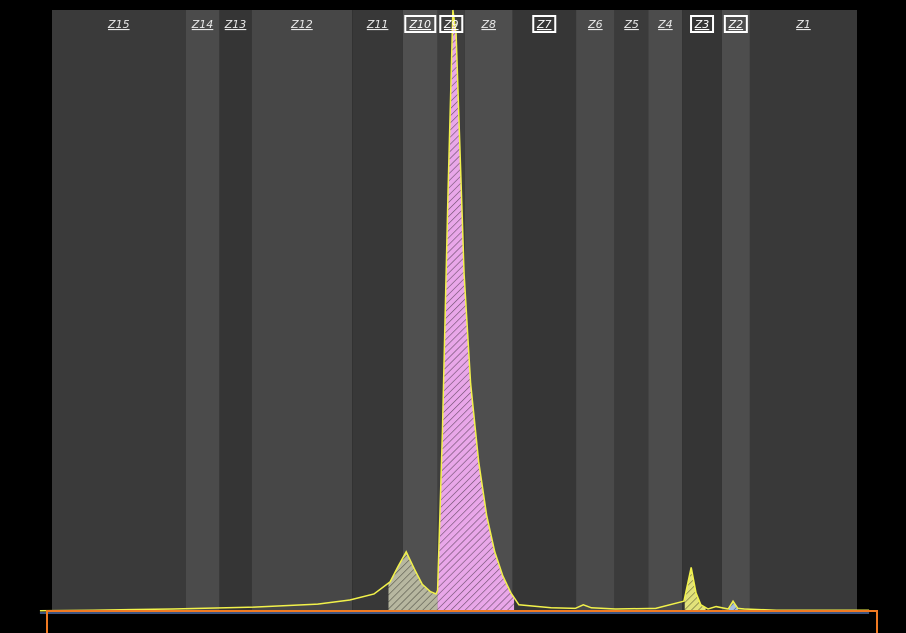 The width and height of the screenshot is (906, 633). Describe the element at coordinates (631, 24) in the screenshot. I see `zone-label-z5: Z5` at that location.